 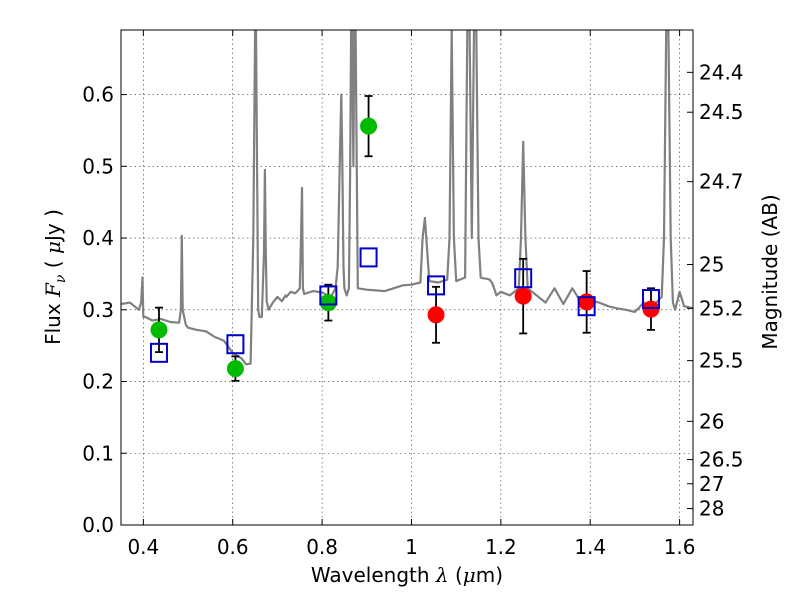 I want to click on y-tick-label: 0.2, so click(x=98, y=382).